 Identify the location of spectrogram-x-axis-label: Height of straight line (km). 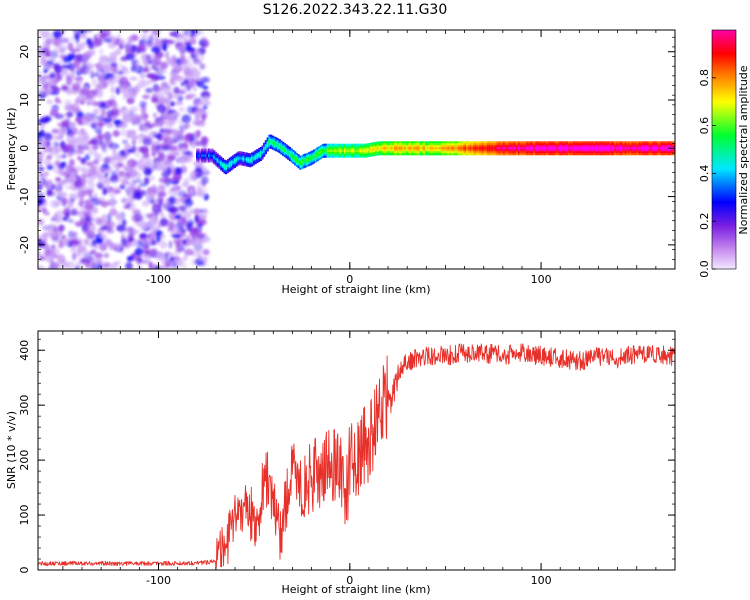
(355, 289).